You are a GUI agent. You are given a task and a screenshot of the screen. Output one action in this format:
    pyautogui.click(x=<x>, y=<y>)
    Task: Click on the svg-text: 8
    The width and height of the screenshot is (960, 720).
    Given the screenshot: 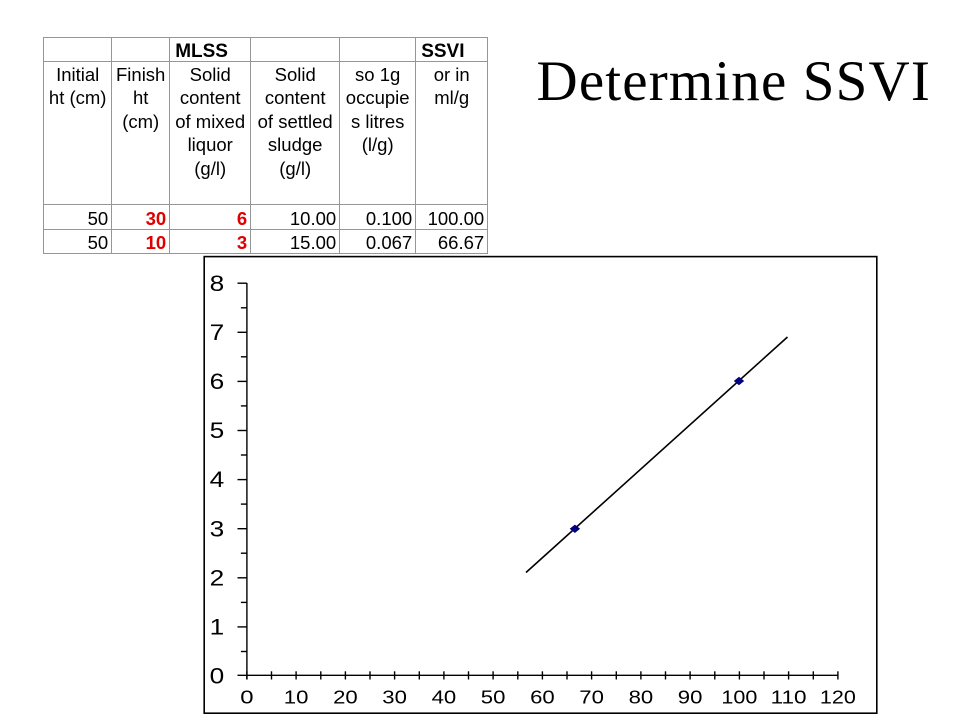 What is the action you would take?
    pyautogui.click(x=217, y=283)
    